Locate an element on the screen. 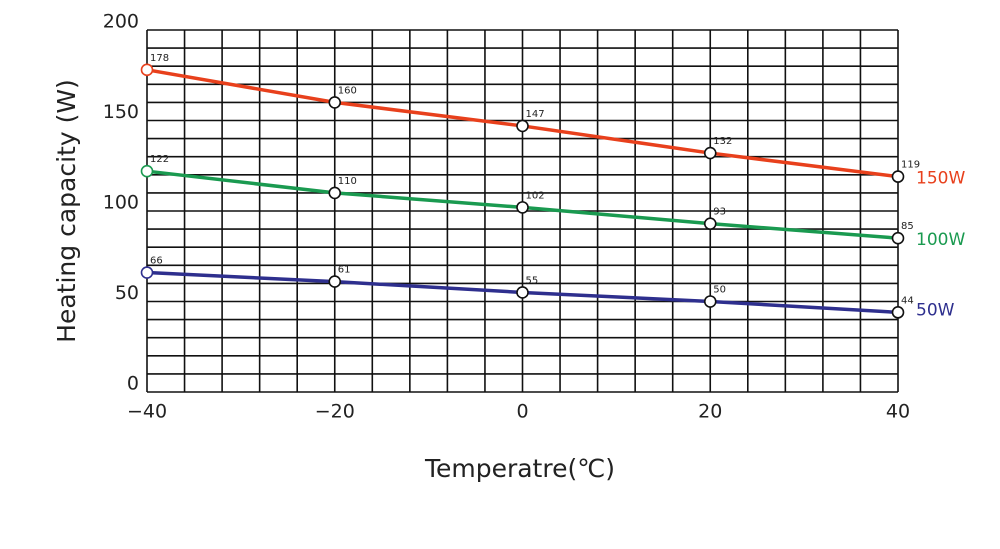 The width and height of the screenshot is (1000, 549). data-label: 160 is located at coordinates (347, 90).